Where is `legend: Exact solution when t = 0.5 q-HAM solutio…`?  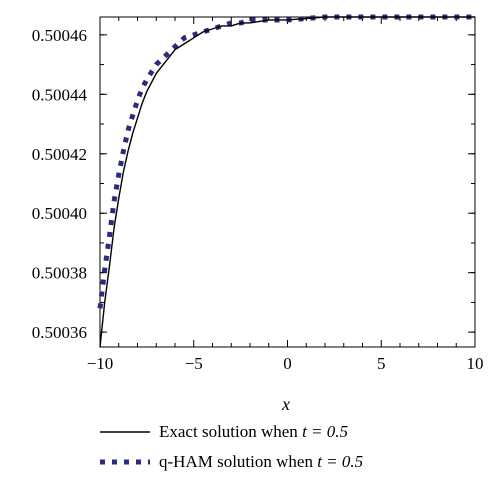 legend: Exact solution when t = 0.5 q-HAM solutio… is located at coordinates (231, 446).